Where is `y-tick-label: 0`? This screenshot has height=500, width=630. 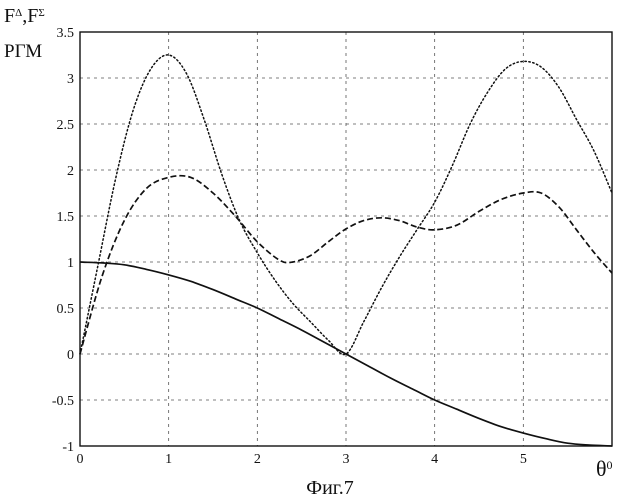
y-tick-label: 0 is located at coordinates (70, 355).